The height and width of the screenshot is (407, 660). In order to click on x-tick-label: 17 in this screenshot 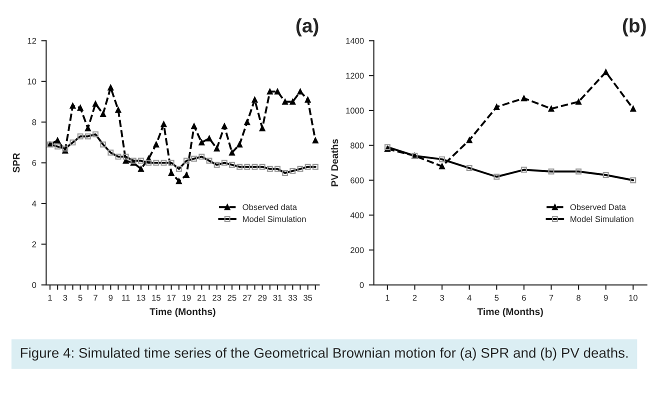, I will do `click(171, 297)`.